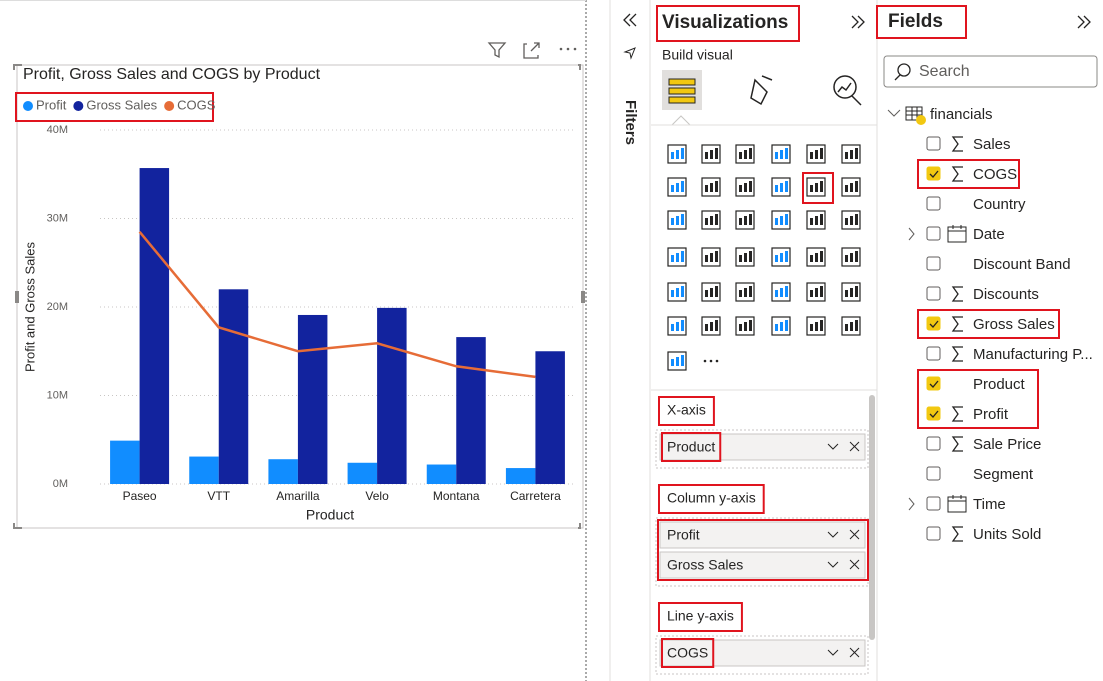  Describe the element at coordinates (1022, 264) in the screenshot. I see `field-name: Discount Band` at that location.